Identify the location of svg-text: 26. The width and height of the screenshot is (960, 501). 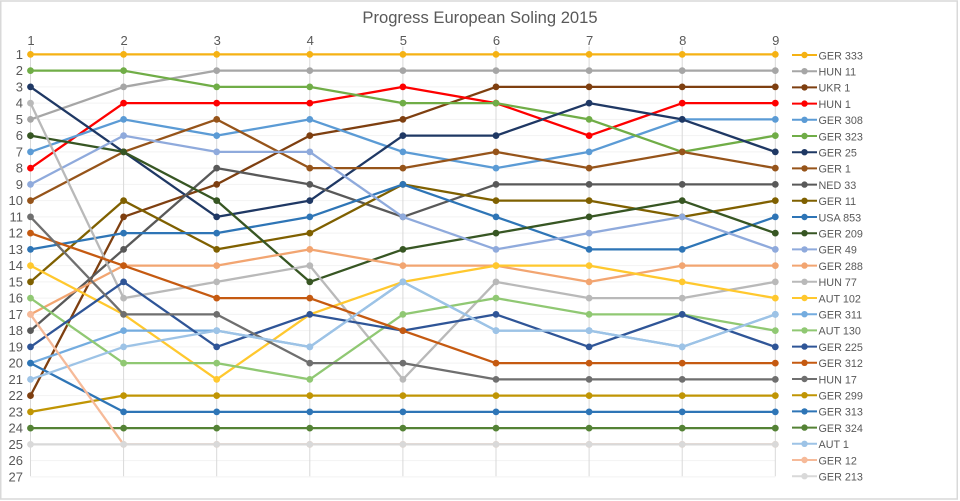
(16, 460).